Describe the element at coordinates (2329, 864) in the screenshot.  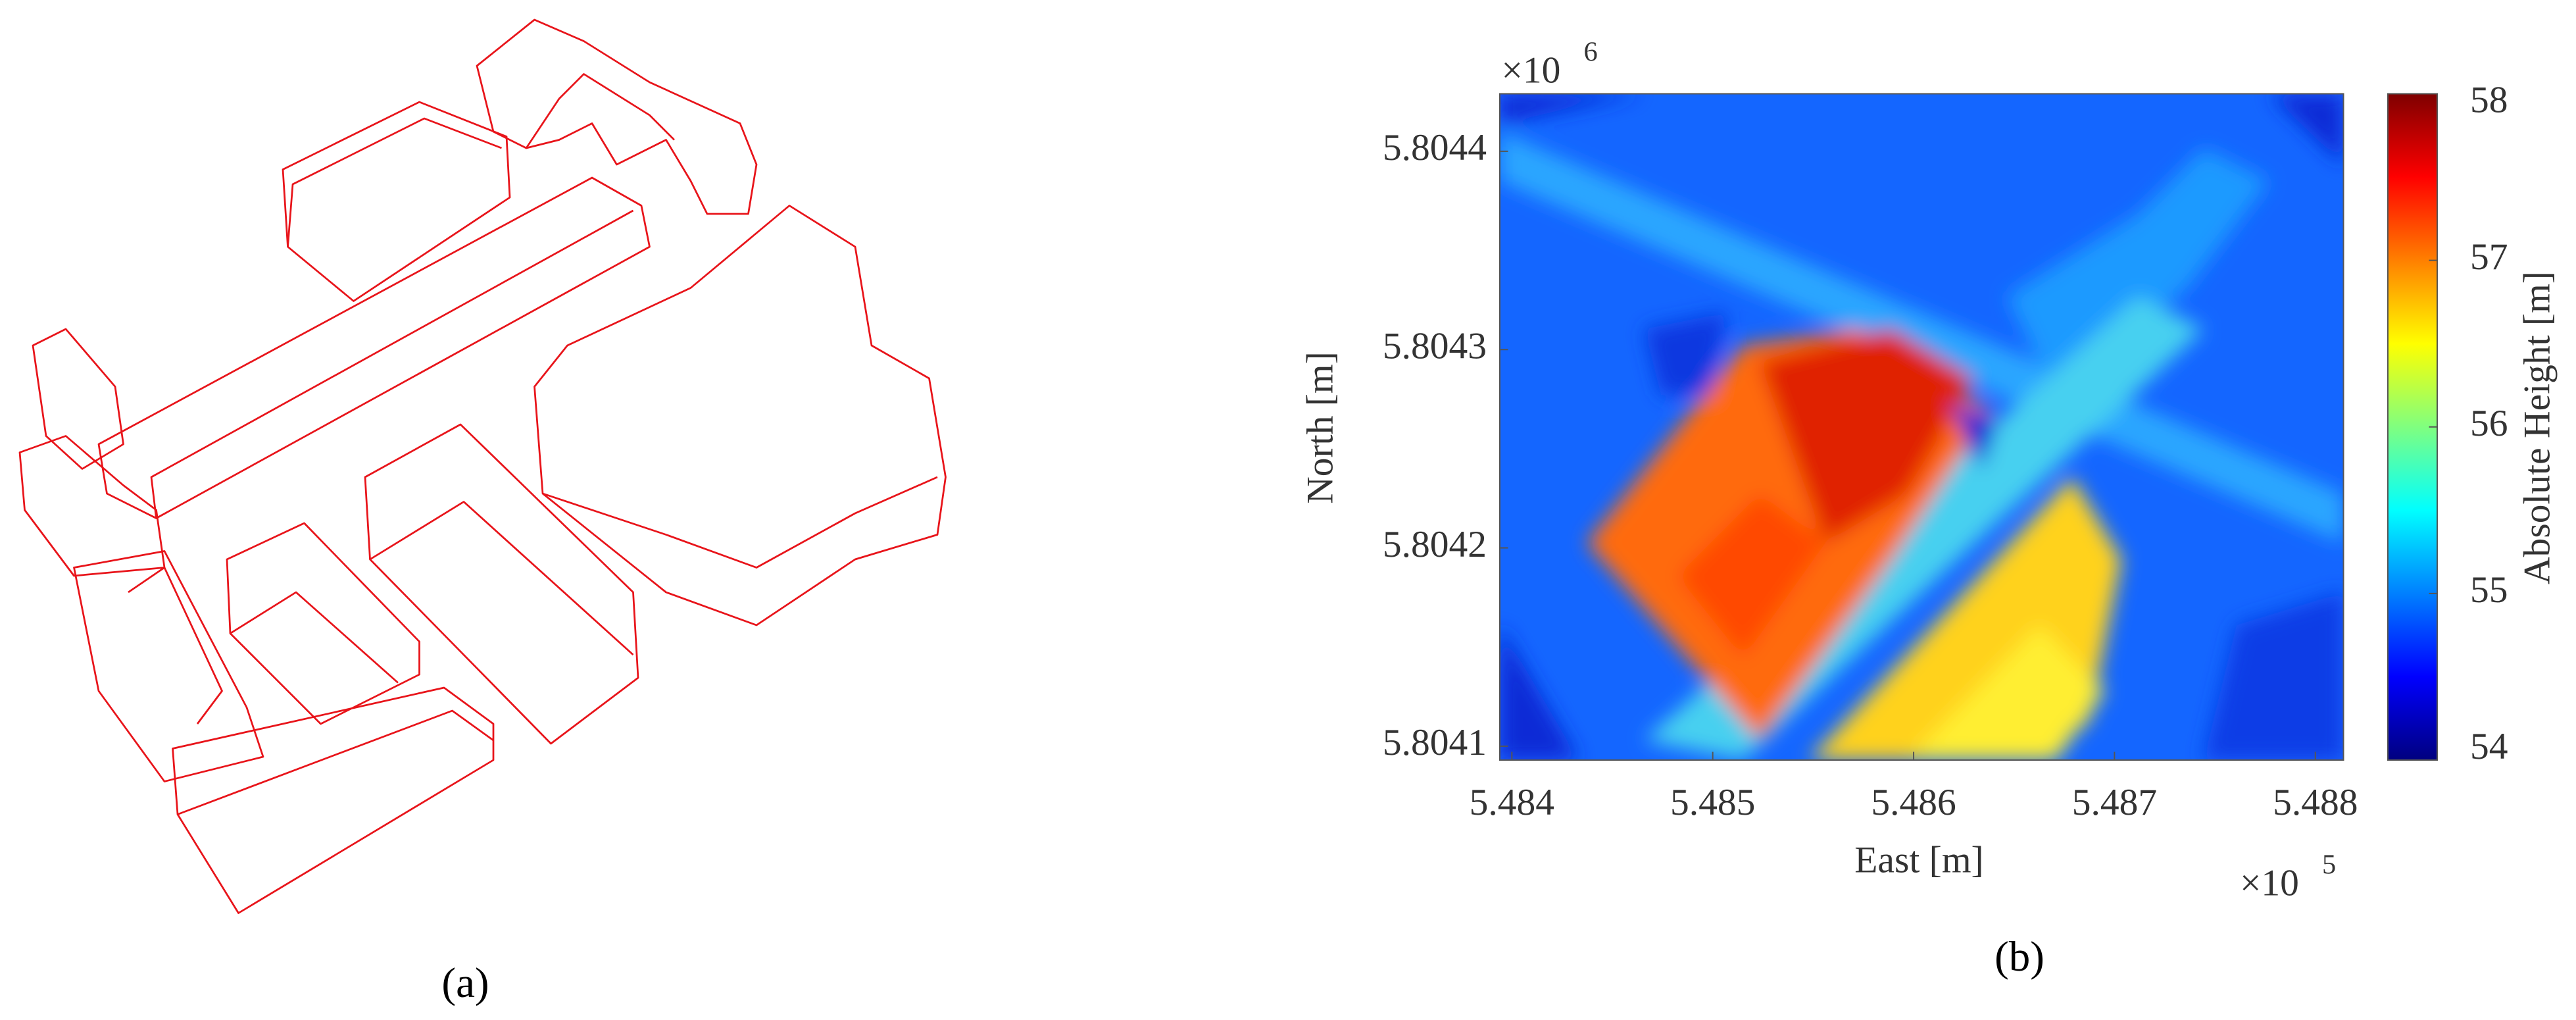
I see `x-exponent: 5` at that location.